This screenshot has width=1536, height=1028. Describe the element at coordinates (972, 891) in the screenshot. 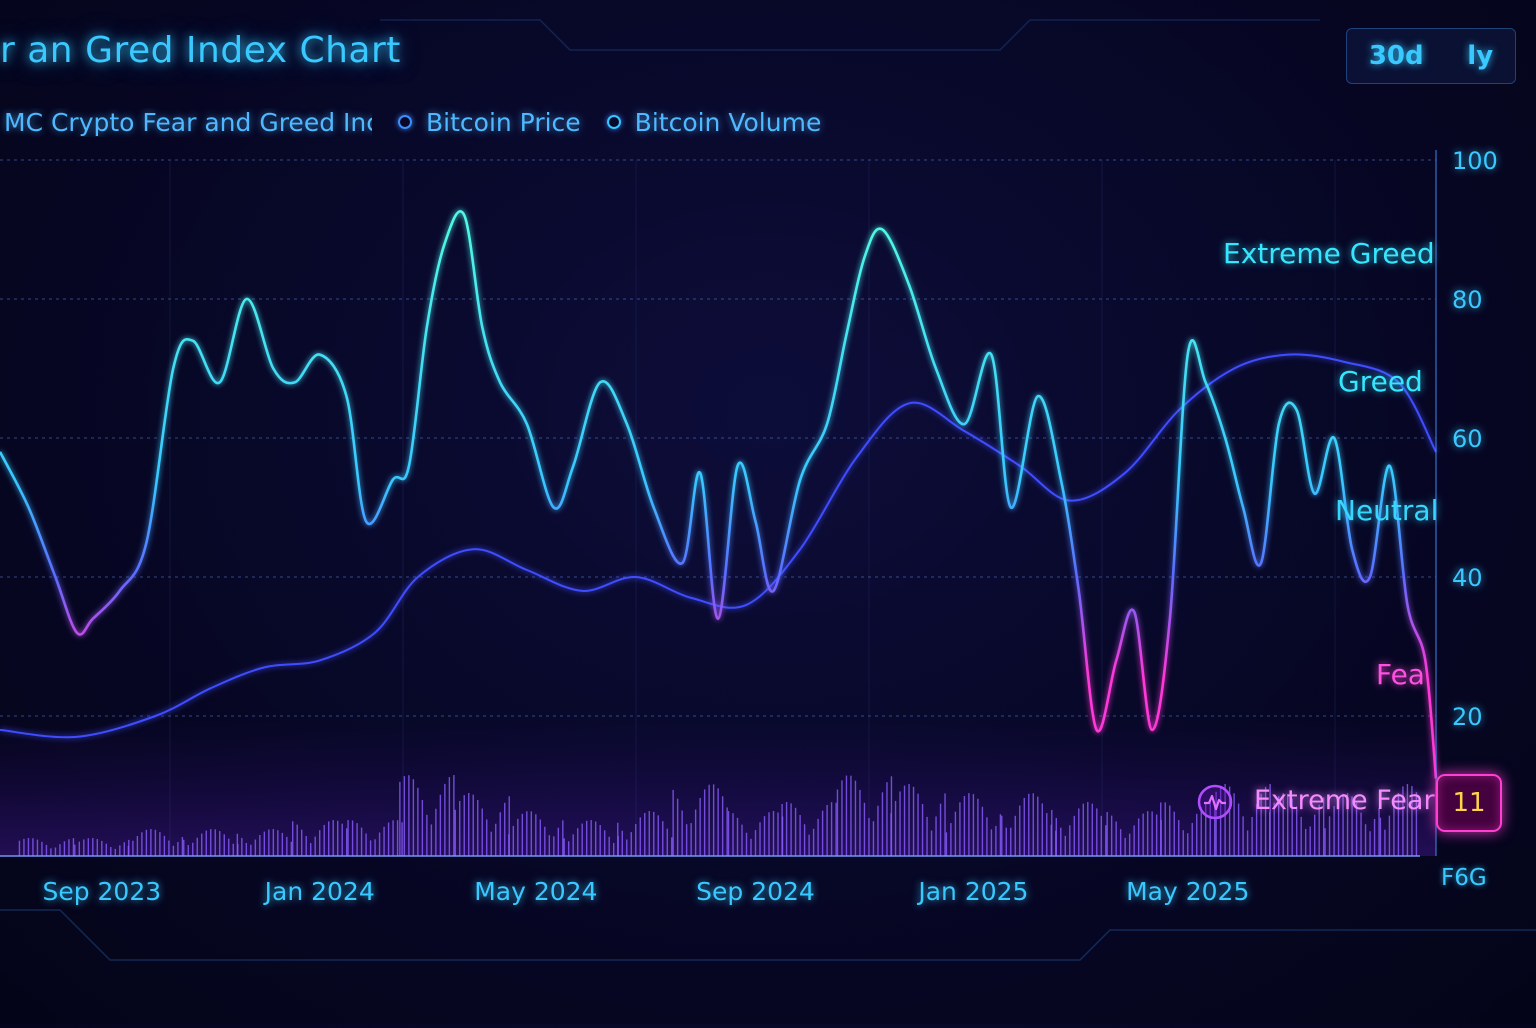

I see `x-tick-label: Jan 2025` at that location.